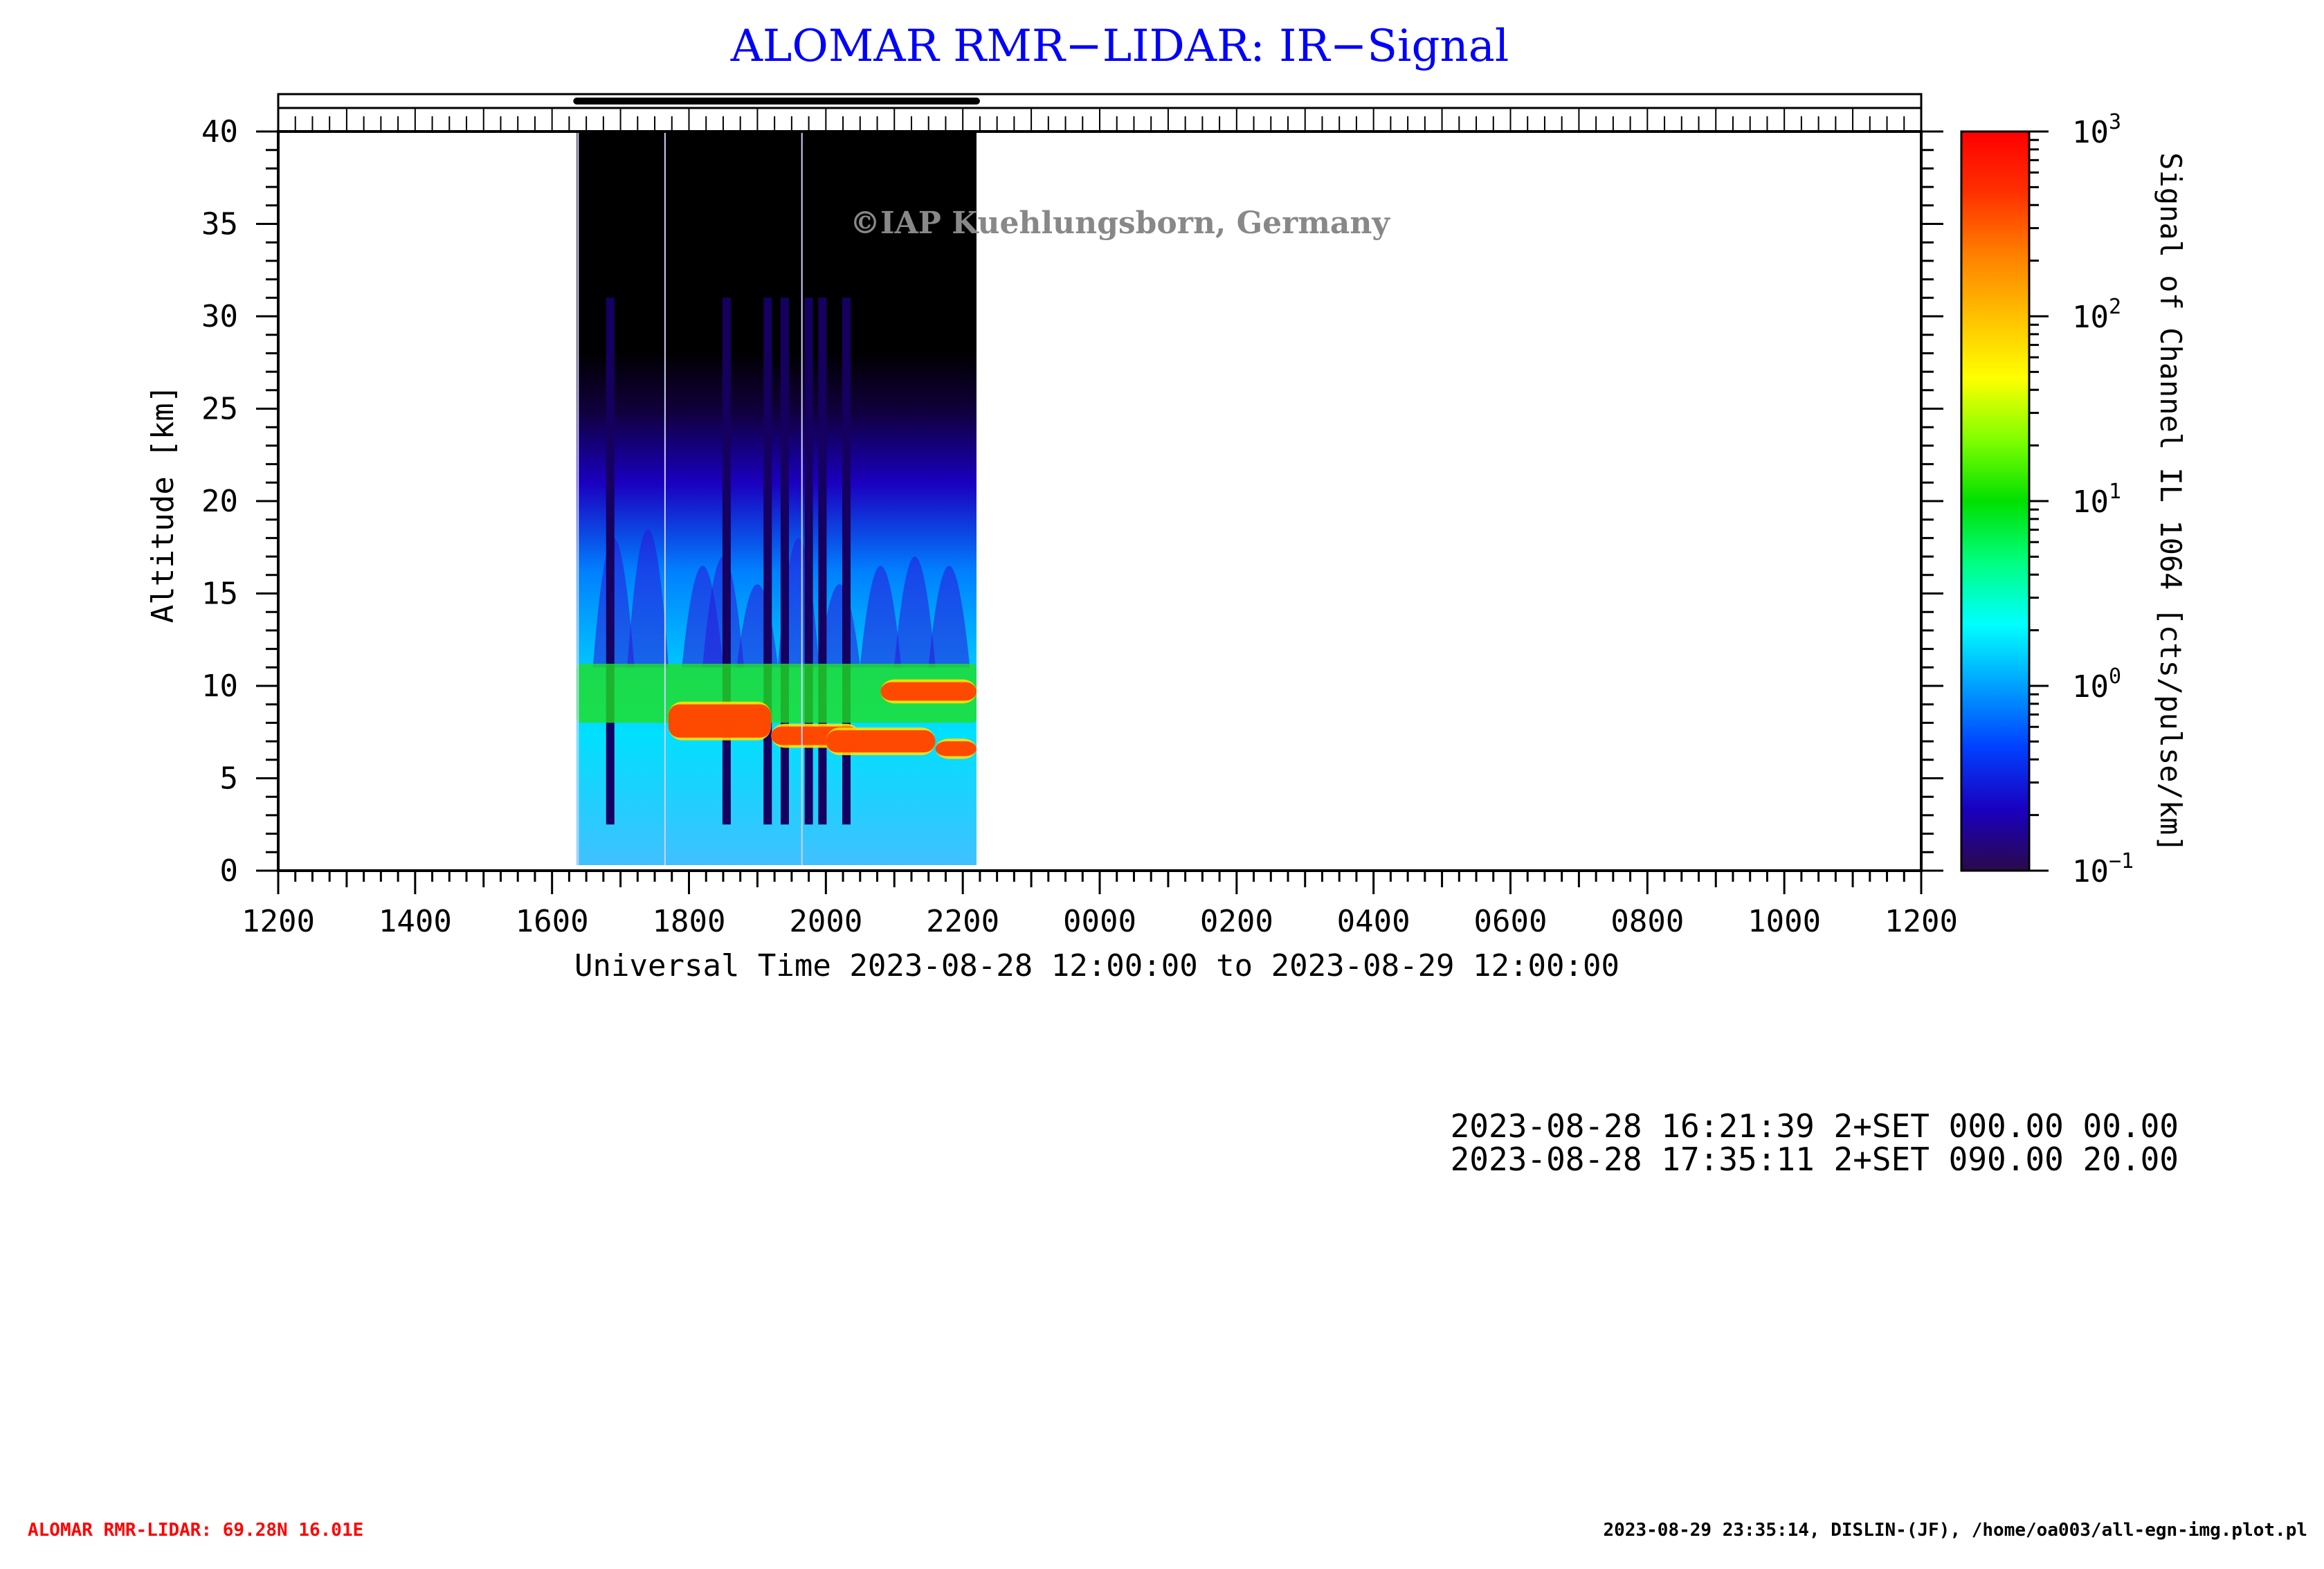 The height and width of the screenshot is (1569, 2324). What do you see at coordinates (2171, 502) in the screenshot?
I see `colorbar-label: Signal of Channel IL 1064 [cts/pulse/km]` at bounding box center [2171, 502].